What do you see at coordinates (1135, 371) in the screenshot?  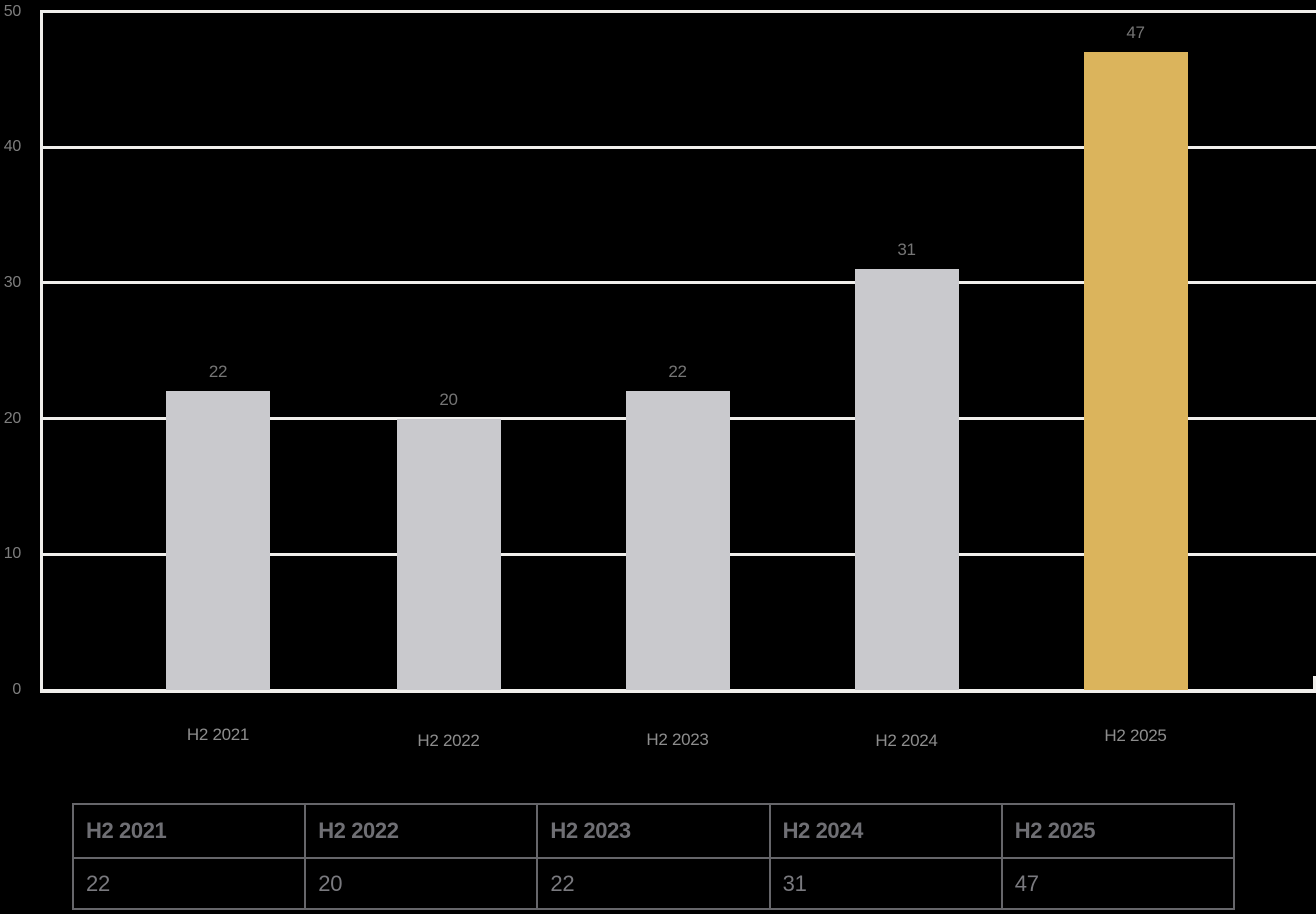 I see `bar-h2-2025` at bounding box center [1135, 371].